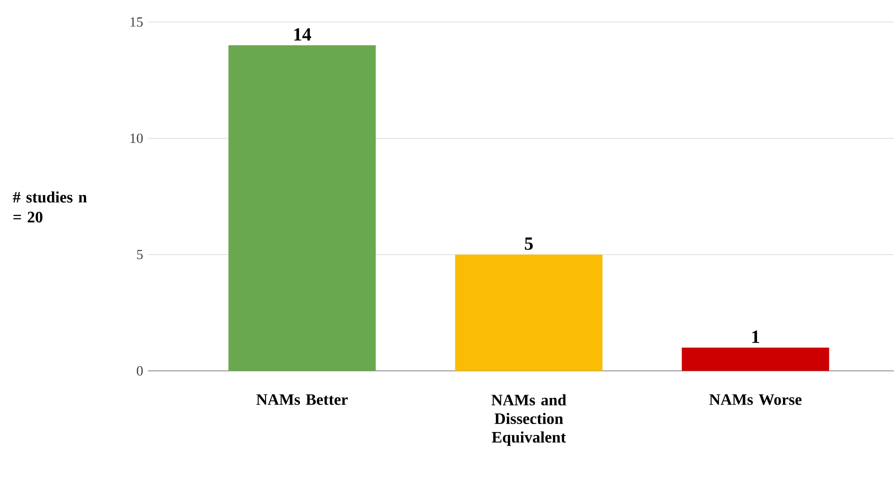 This screenshot has width=894, height=477. Describe the element at coordinates (528, 244) in the screenshot. I see `data-label: 5` at that location.